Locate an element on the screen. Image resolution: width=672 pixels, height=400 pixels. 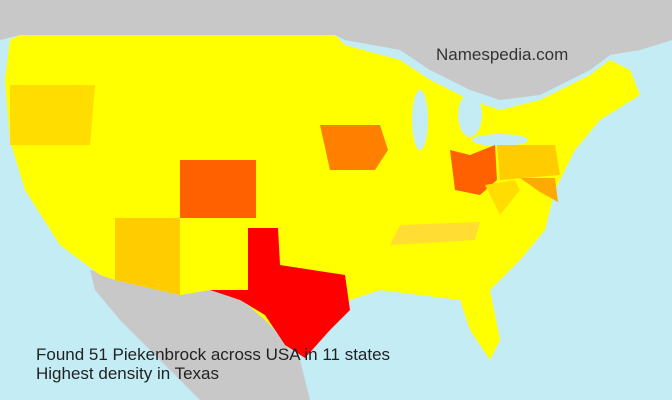
state-ohio is located at coordinates (473, 170).